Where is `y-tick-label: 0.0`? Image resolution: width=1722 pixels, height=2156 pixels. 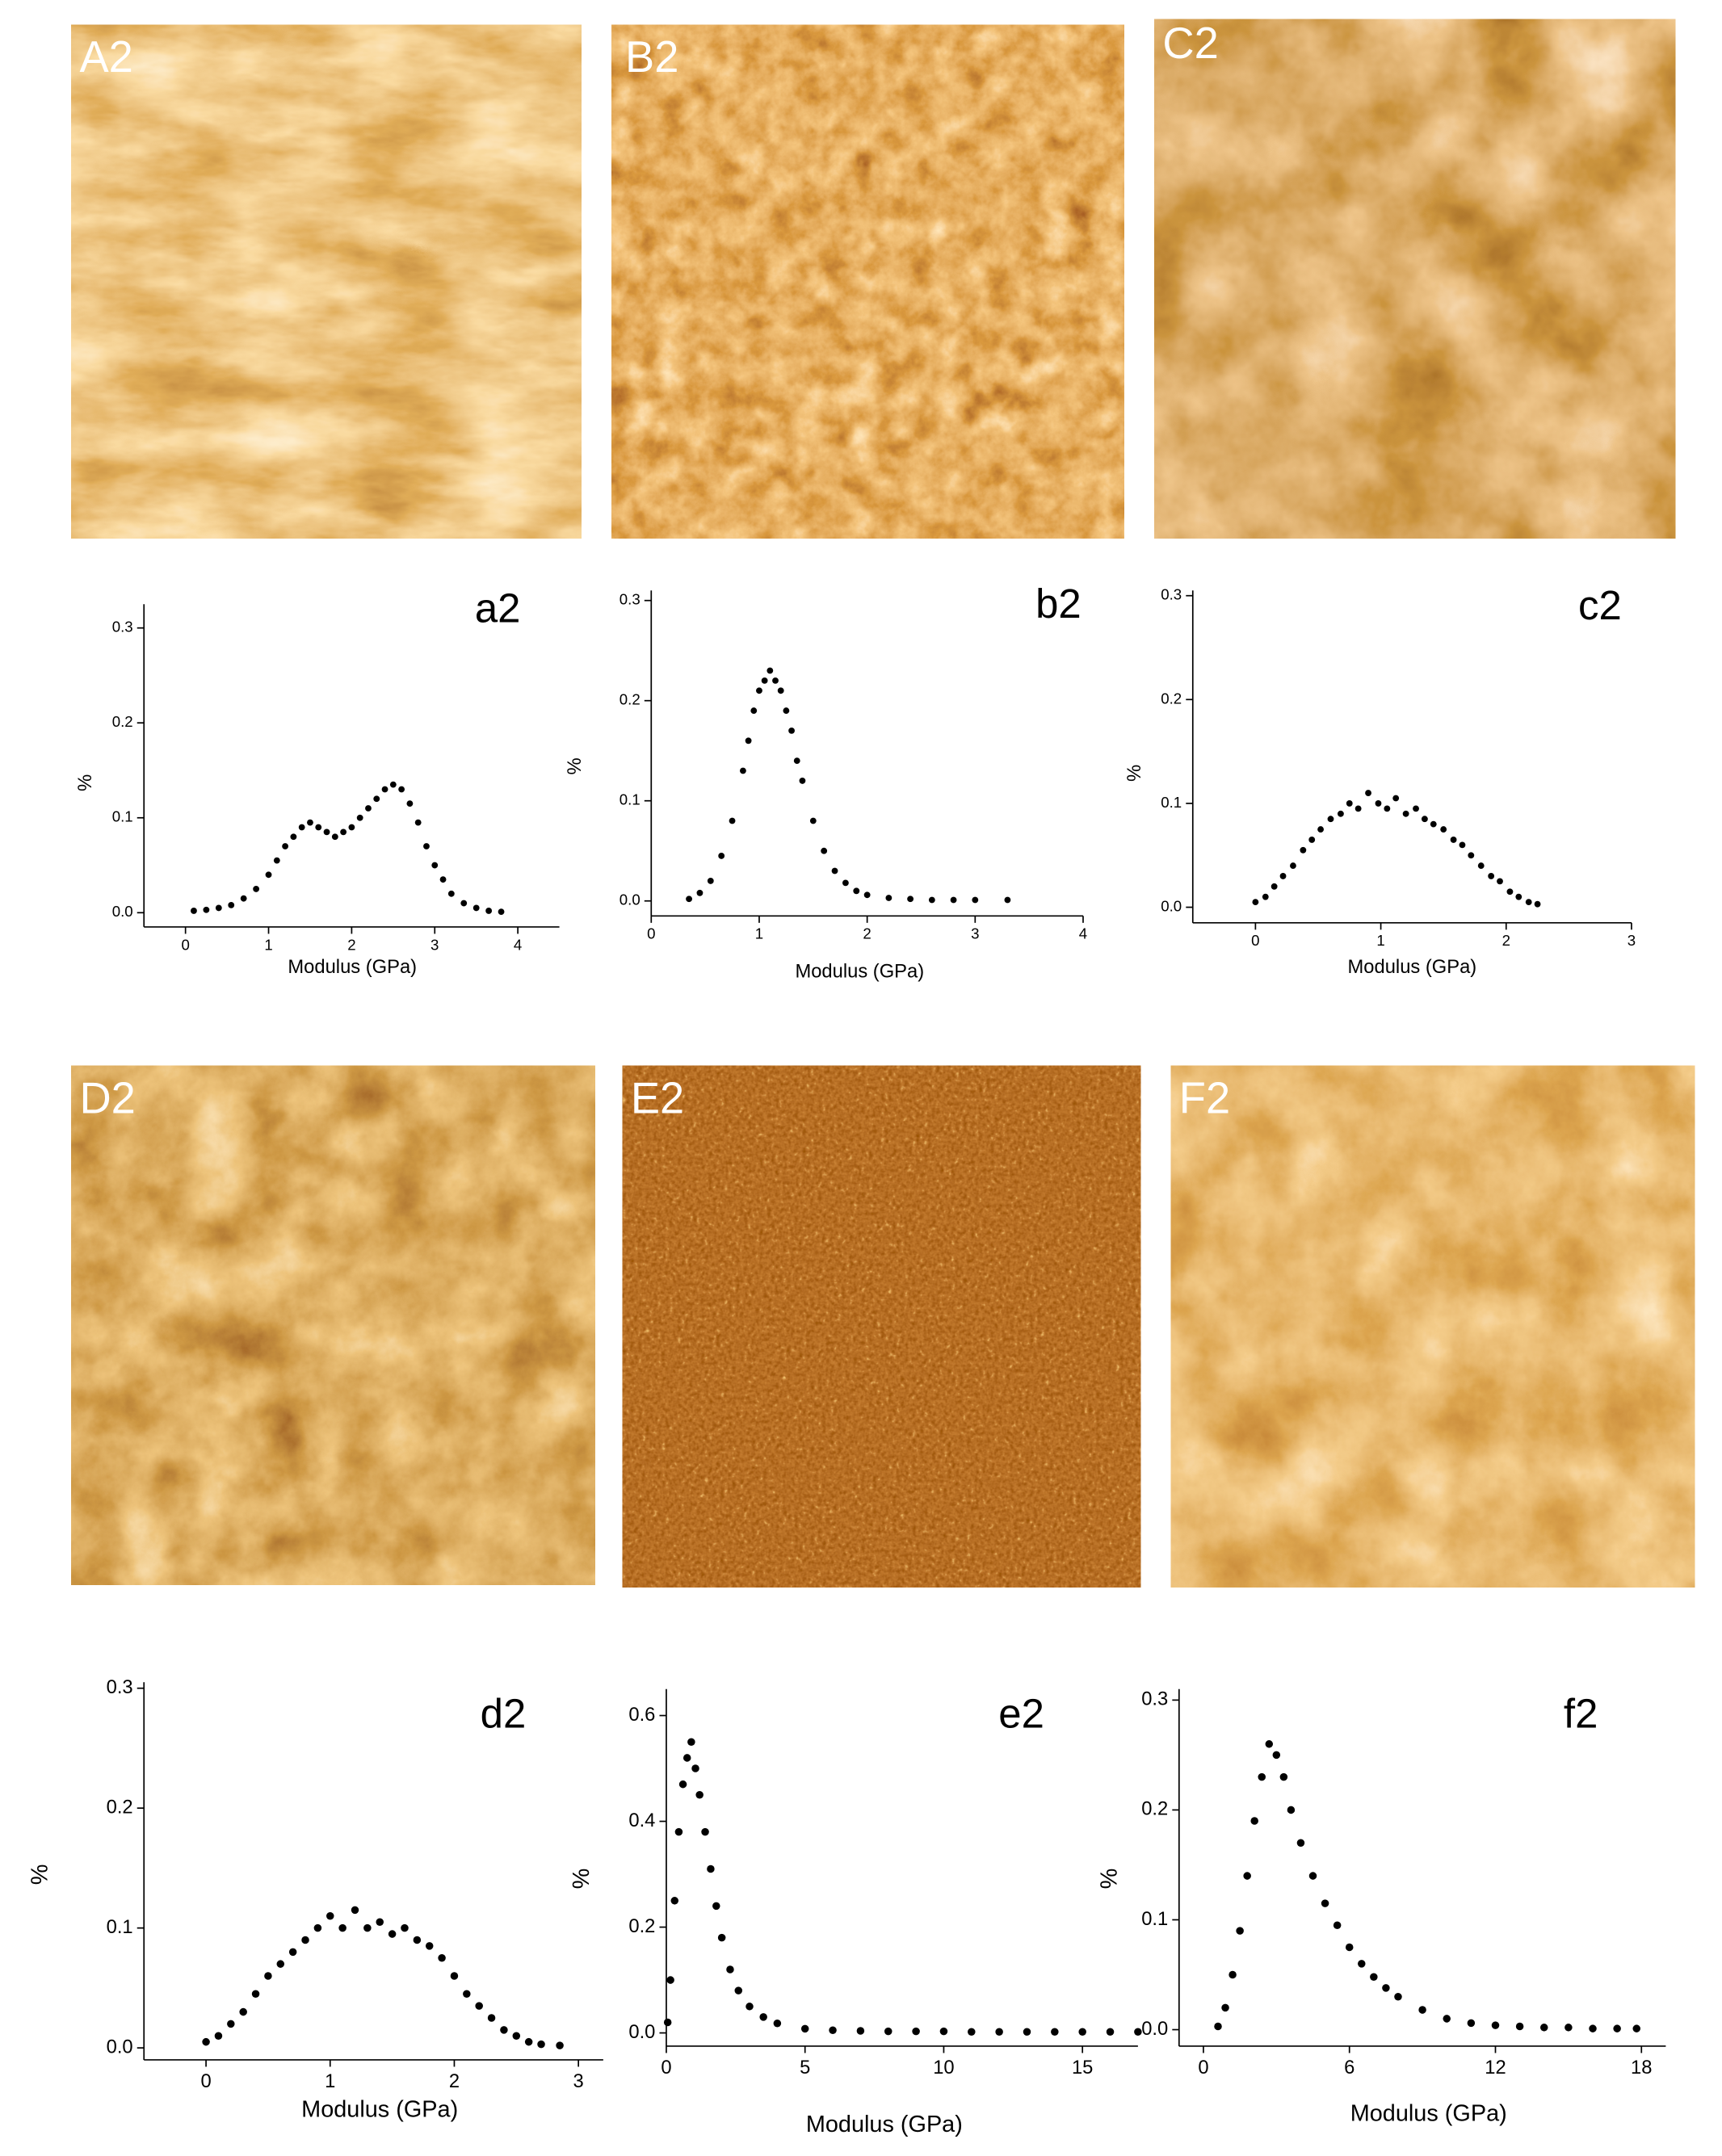 y-tick-label: 0.0 is located at coordinates (1155, 2029).